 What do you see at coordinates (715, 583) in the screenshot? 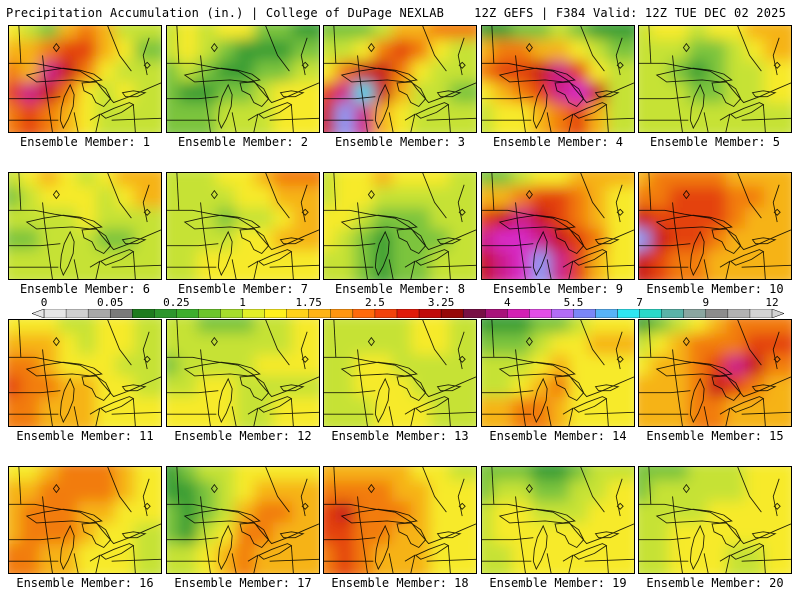
I see `ensemble-member-label: Ensemble Member: 20` at bounding box center [715, 583].